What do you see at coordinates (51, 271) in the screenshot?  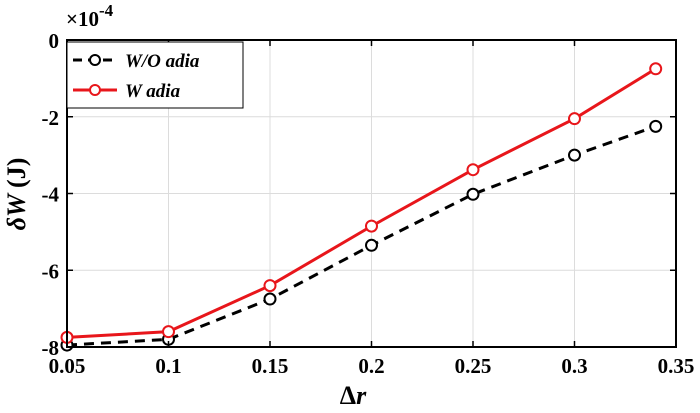 I see `y-tick-label: -6` at bounding box center [51, 271].